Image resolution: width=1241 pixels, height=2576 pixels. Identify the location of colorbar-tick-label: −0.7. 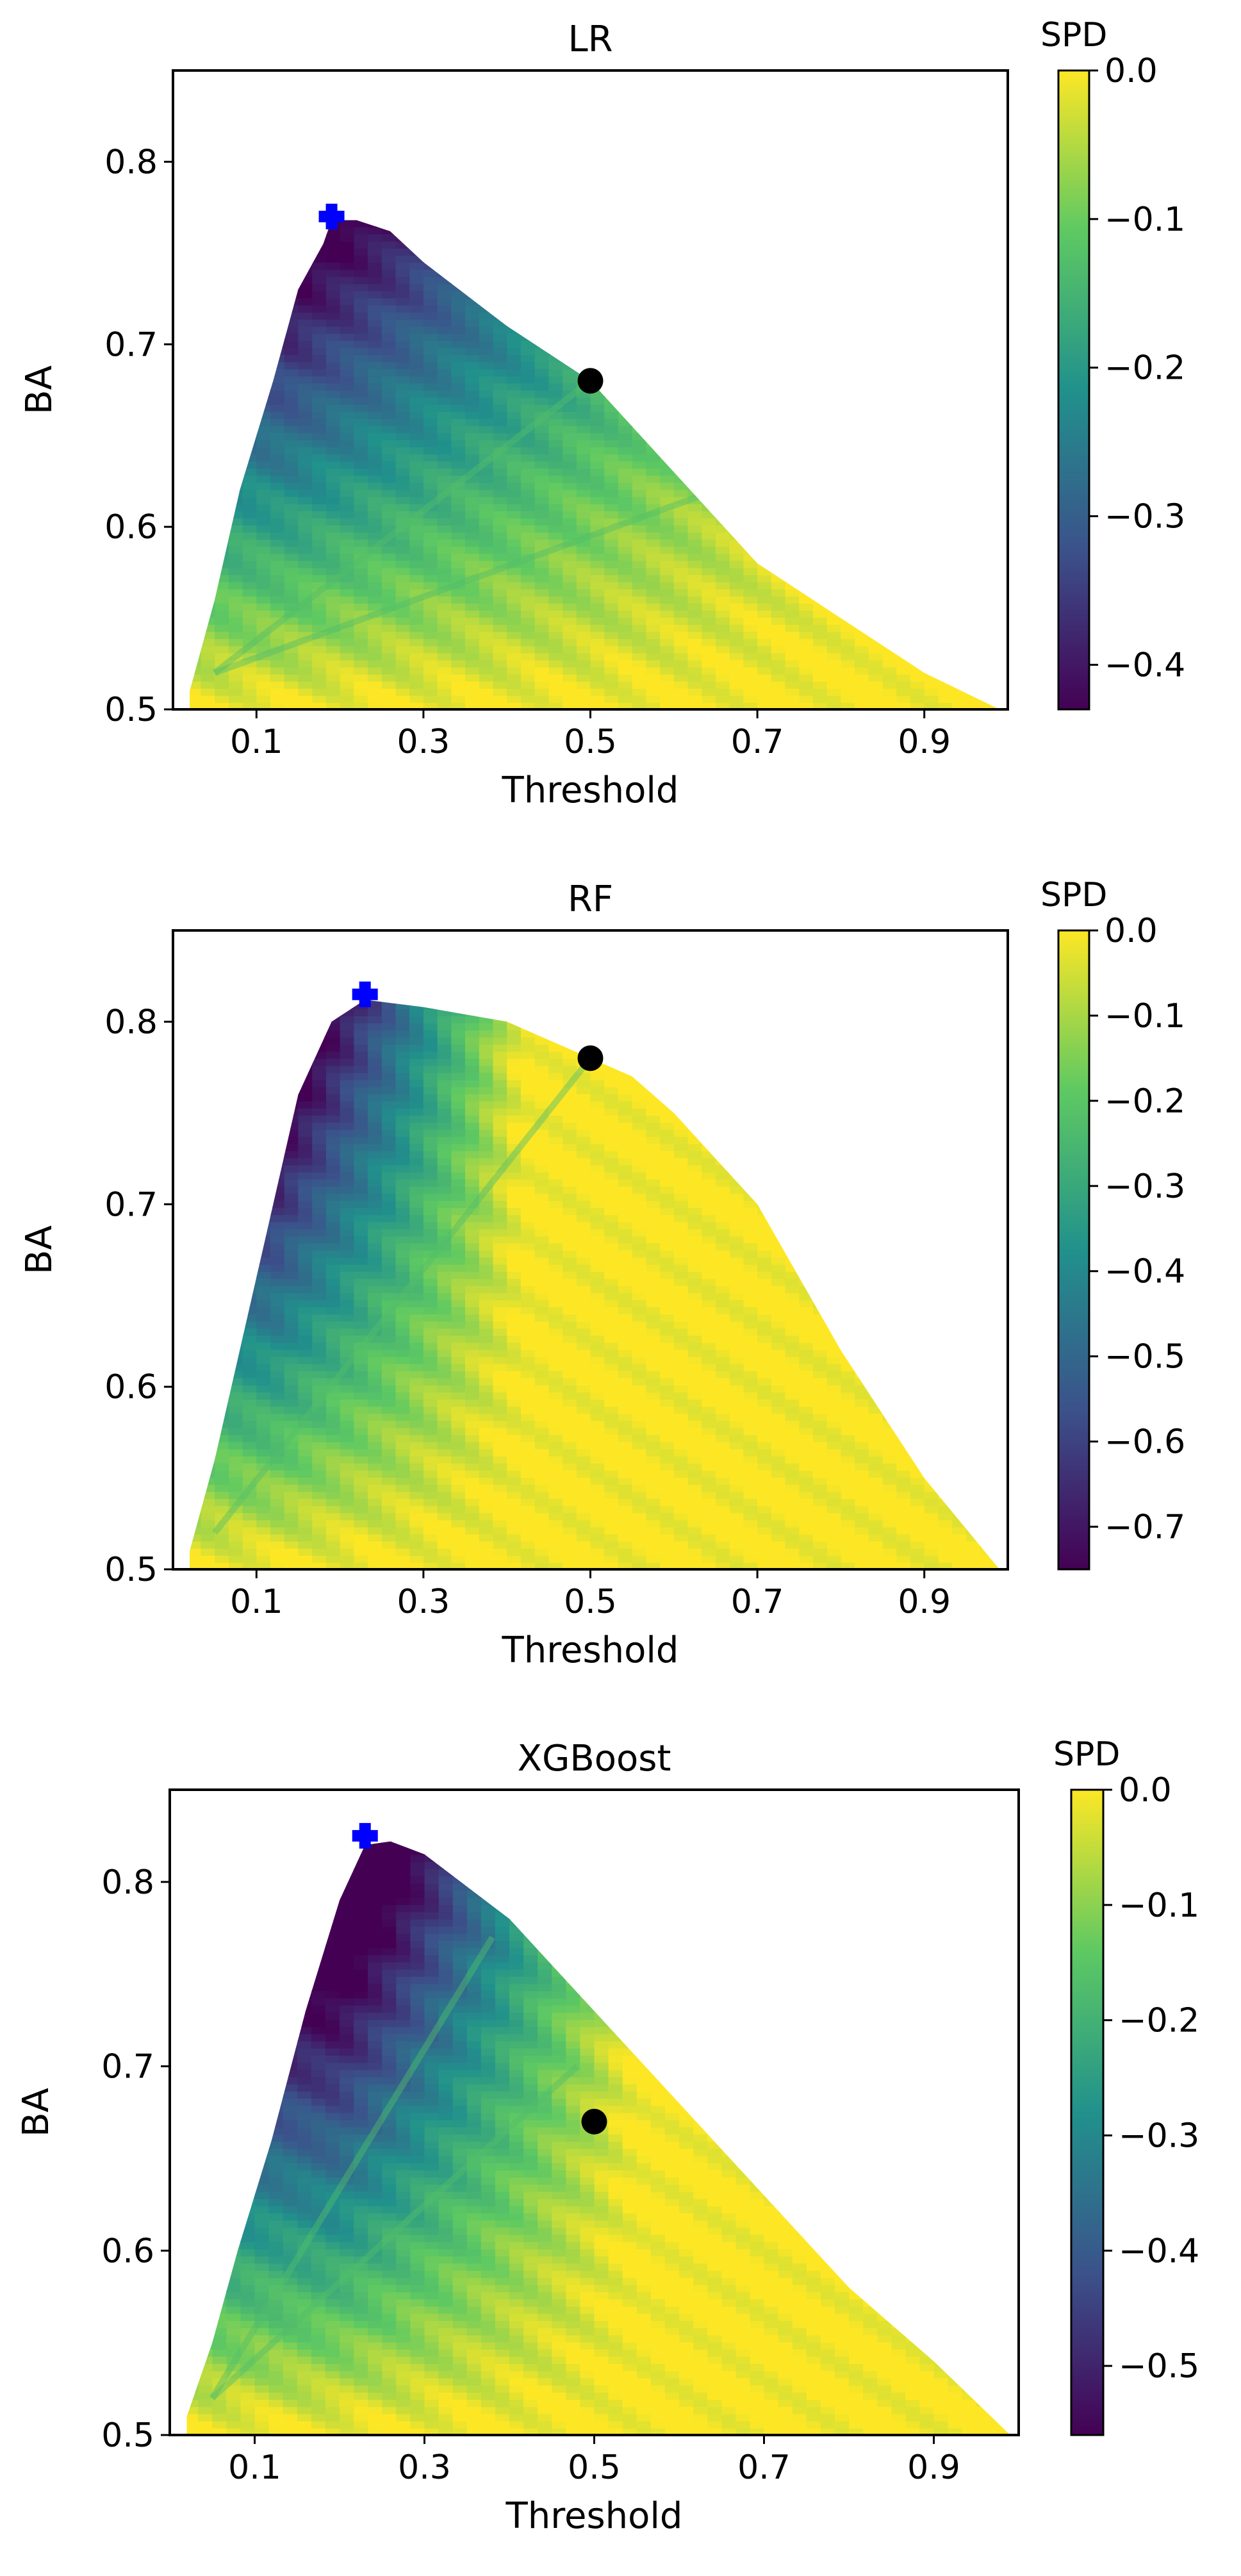
(1145, 1527).